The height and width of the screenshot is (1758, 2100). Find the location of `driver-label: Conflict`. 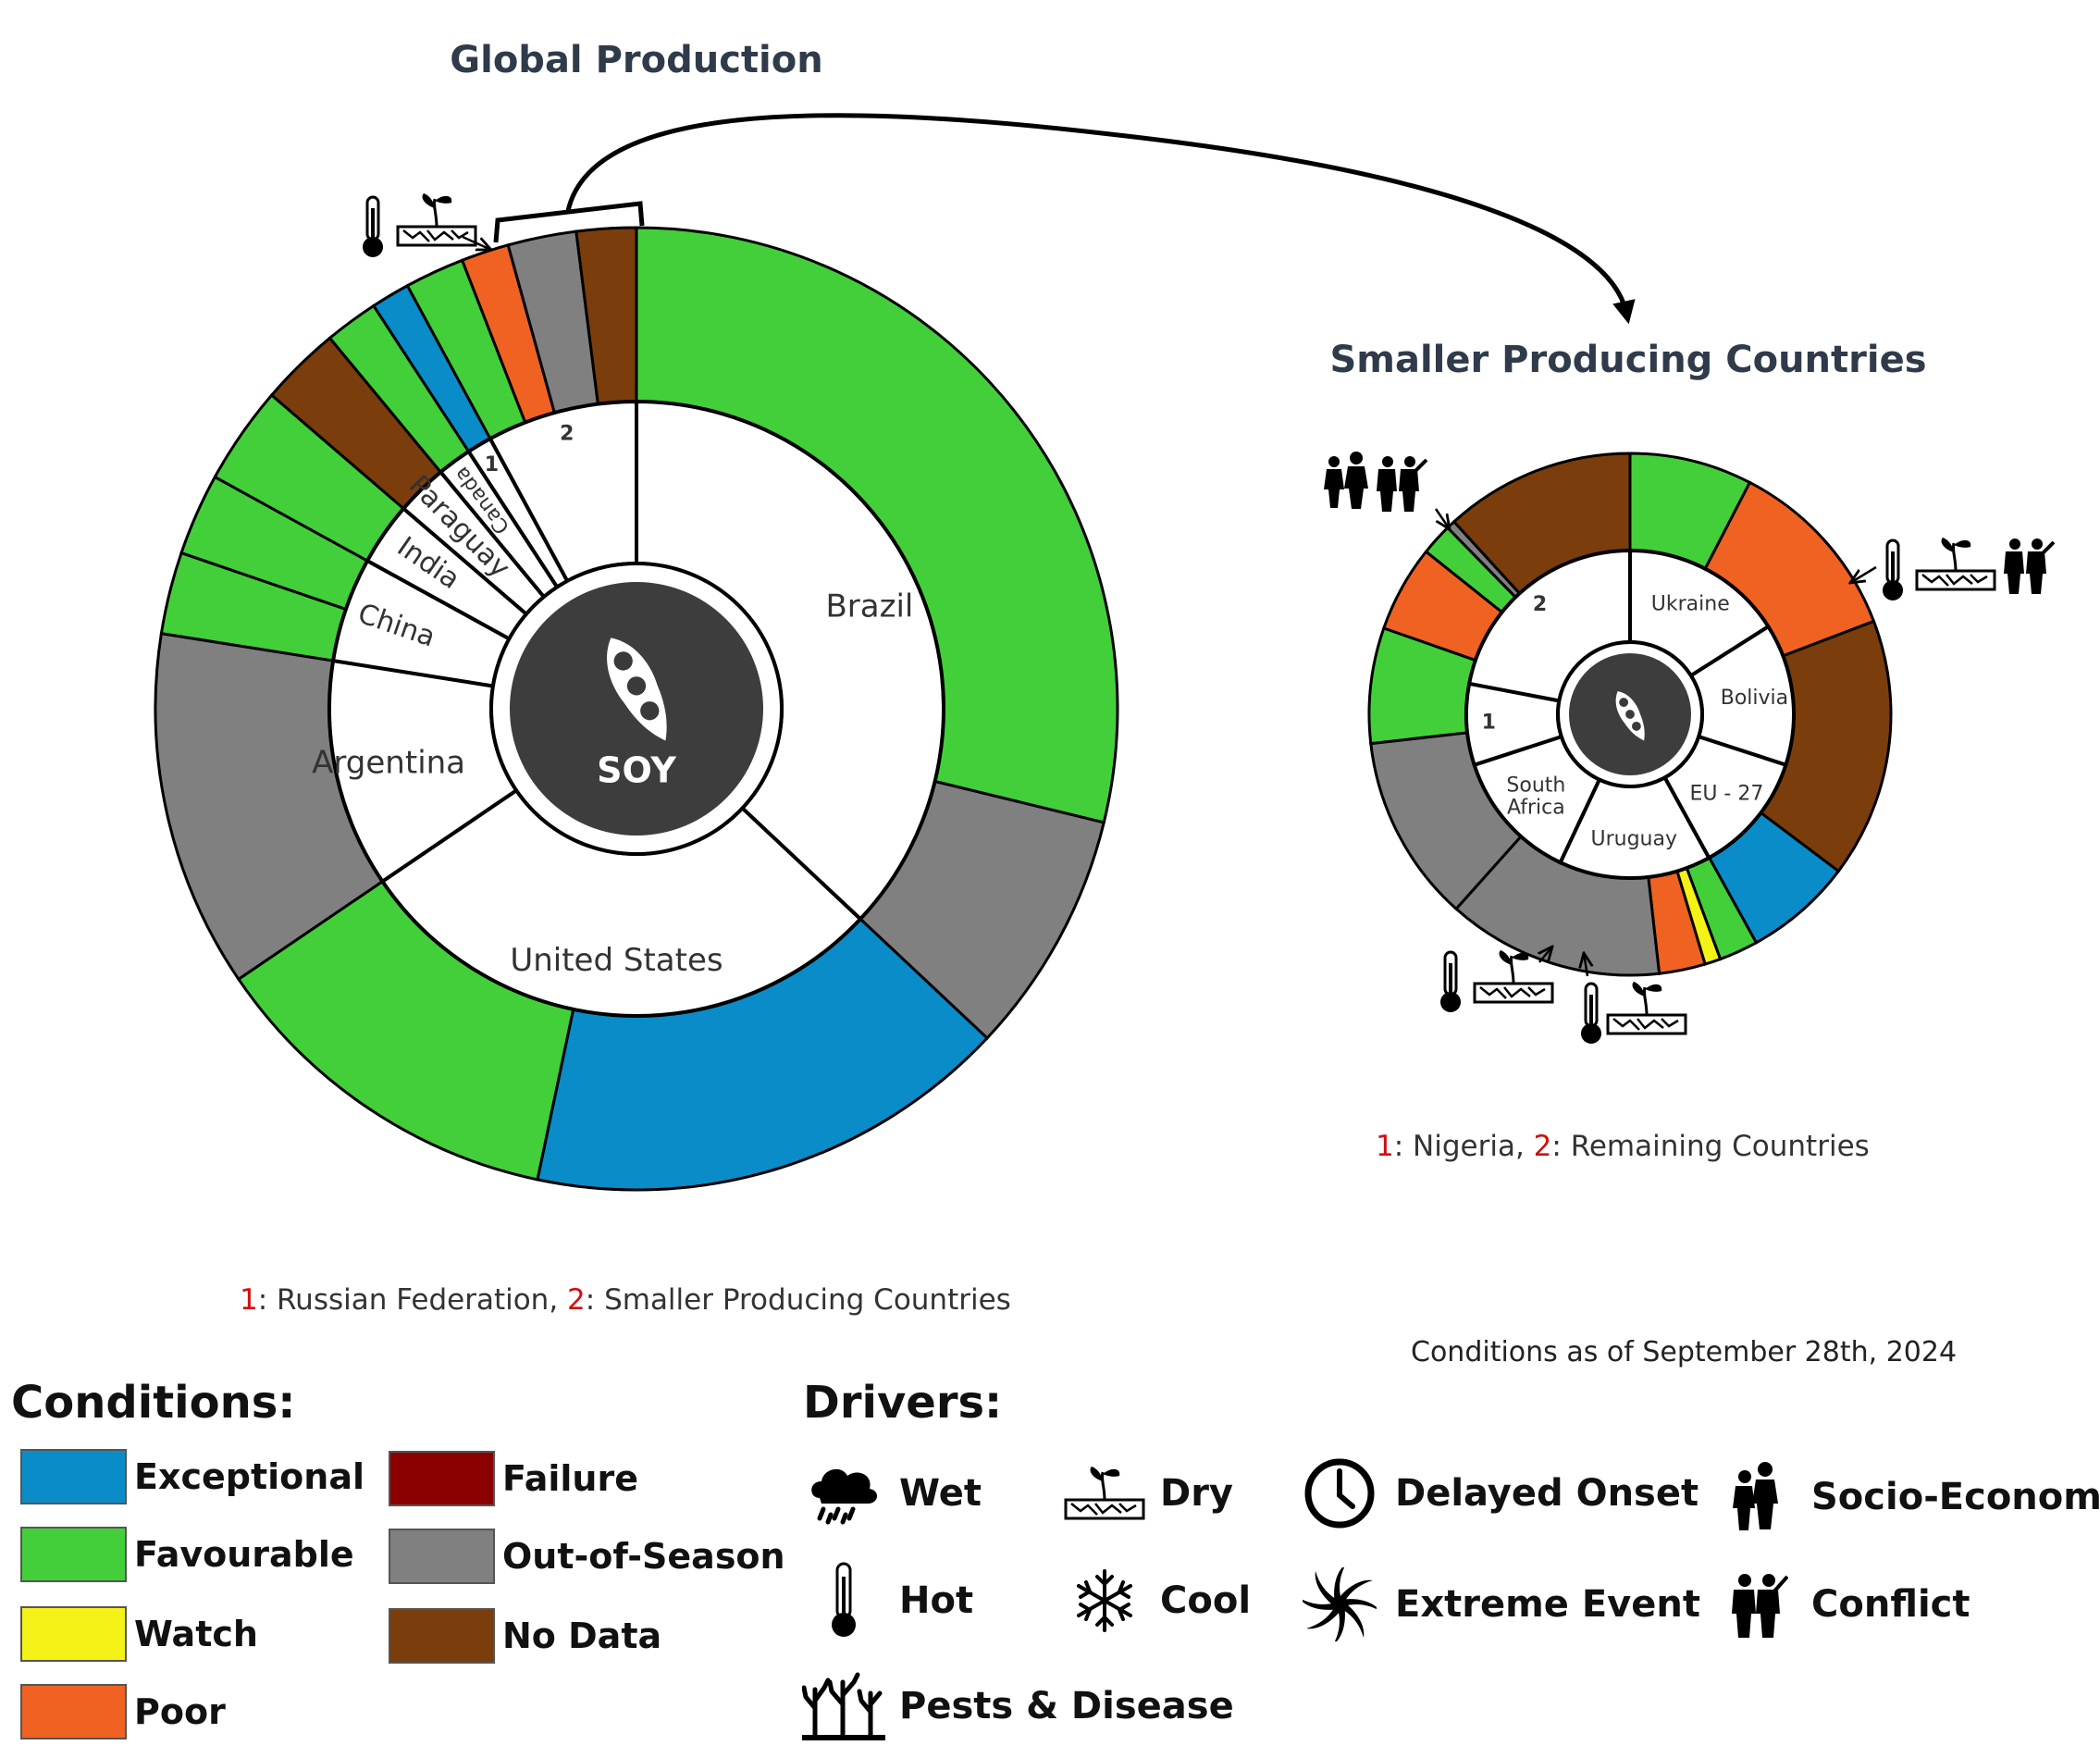

driver-label: Conflict is located at coordinates (1890, 1604).